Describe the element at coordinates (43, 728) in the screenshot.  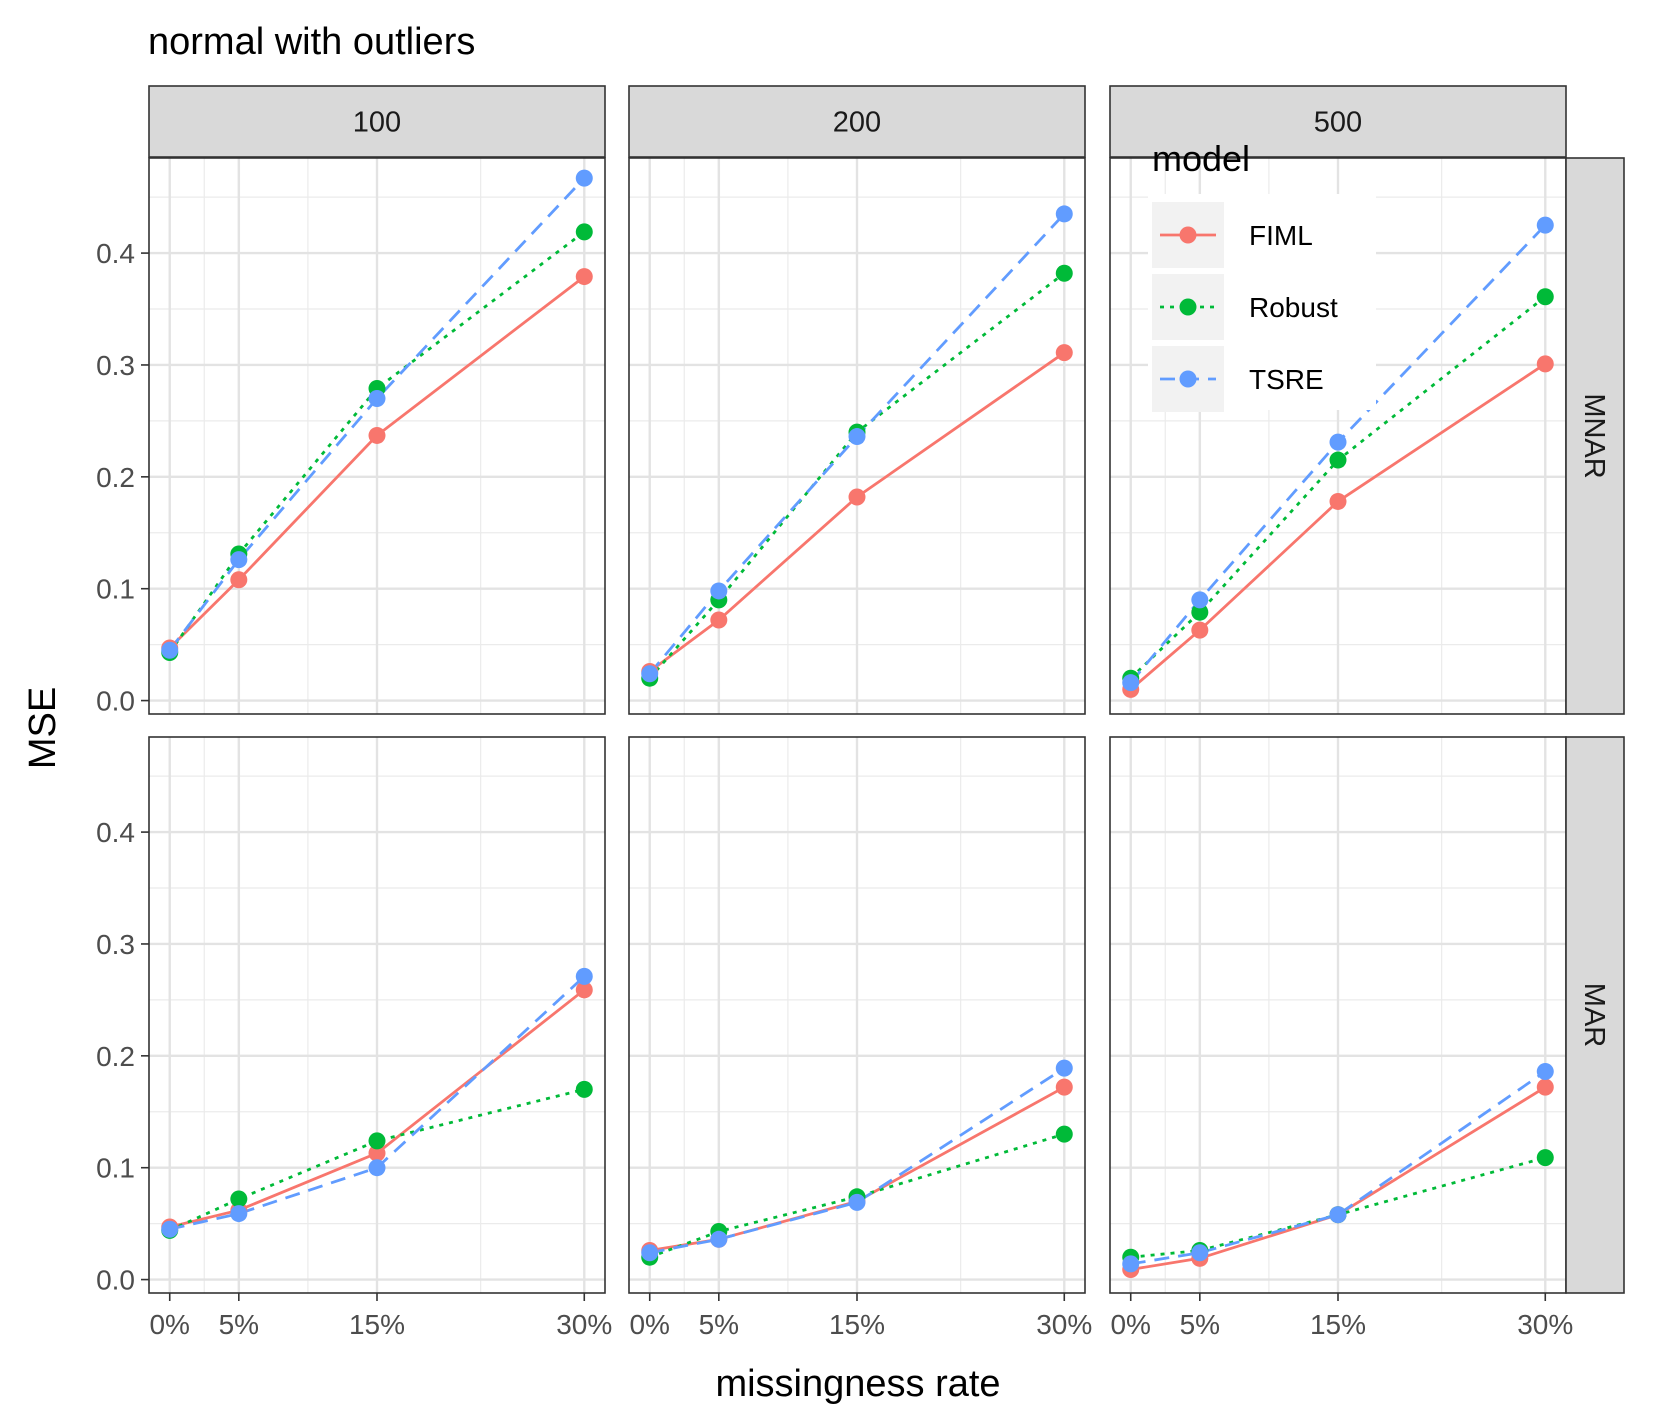
I see `y-axis-title: MSE` at that location.